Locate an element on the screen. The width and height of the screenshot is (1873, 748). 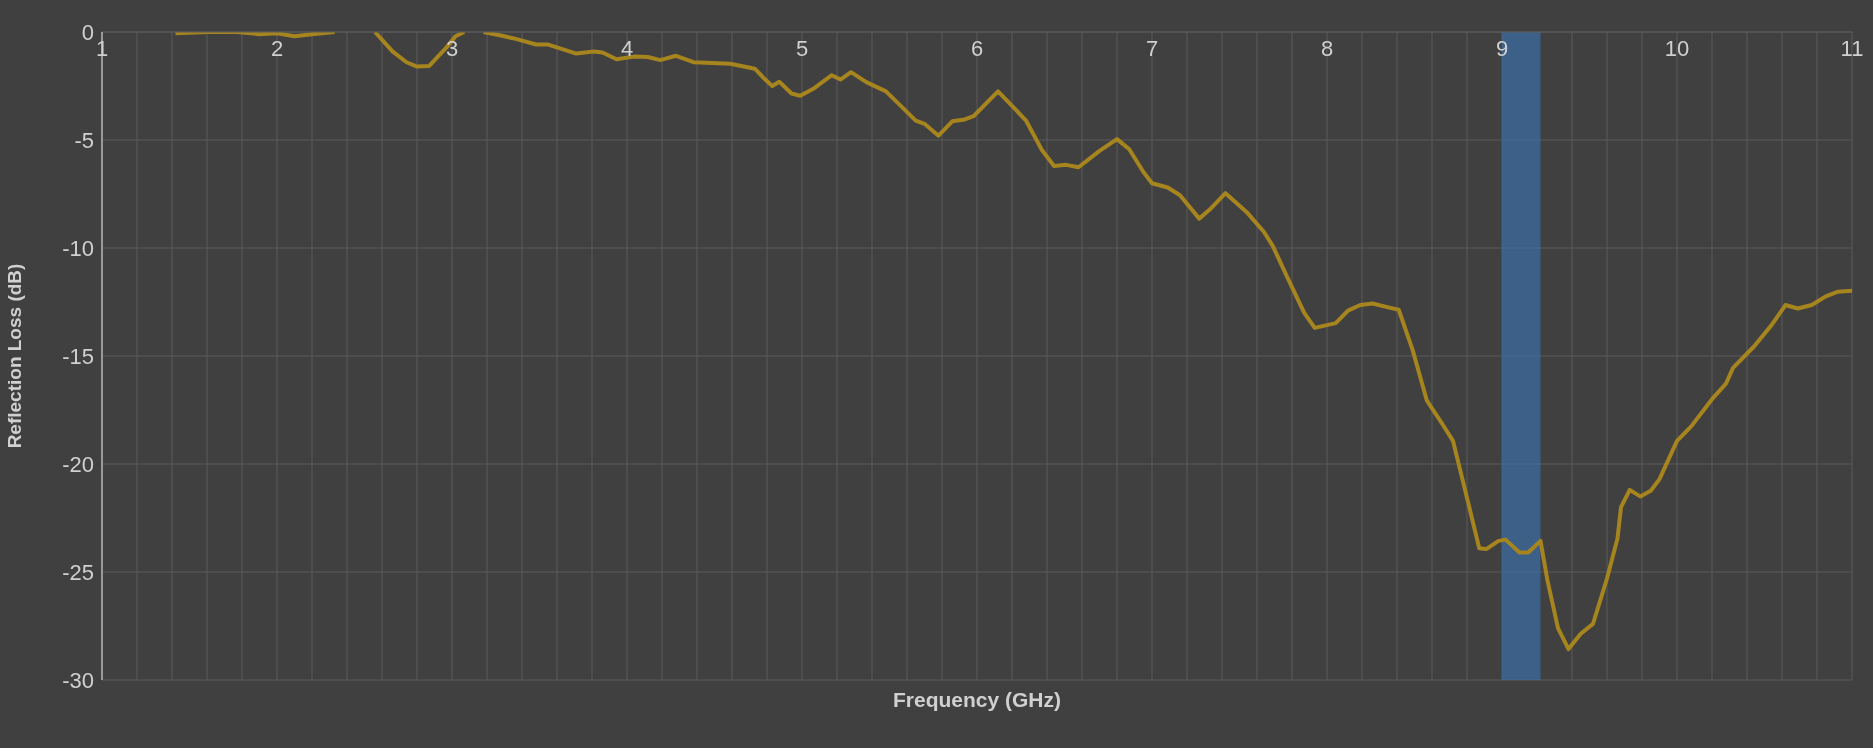
y-tick-label: -10 is located at coordinates (78, 248).